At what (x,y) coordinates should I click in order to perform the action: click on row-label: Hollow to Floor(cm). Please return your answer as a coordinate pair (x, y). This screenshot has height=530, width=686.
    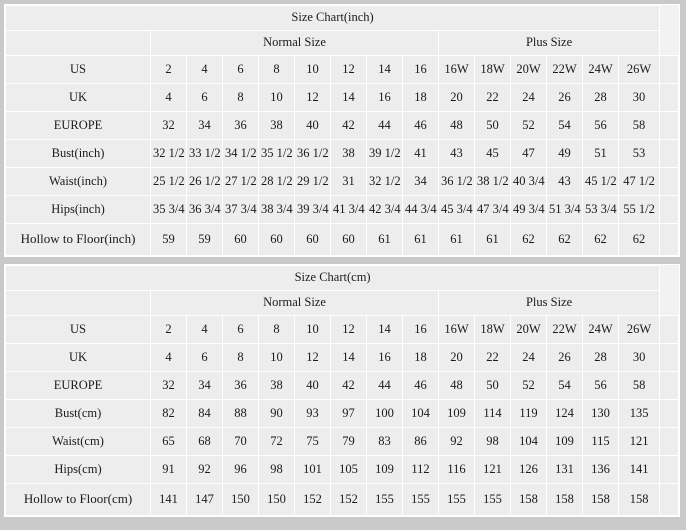
    Looking at the image, I should click on (78, 499).